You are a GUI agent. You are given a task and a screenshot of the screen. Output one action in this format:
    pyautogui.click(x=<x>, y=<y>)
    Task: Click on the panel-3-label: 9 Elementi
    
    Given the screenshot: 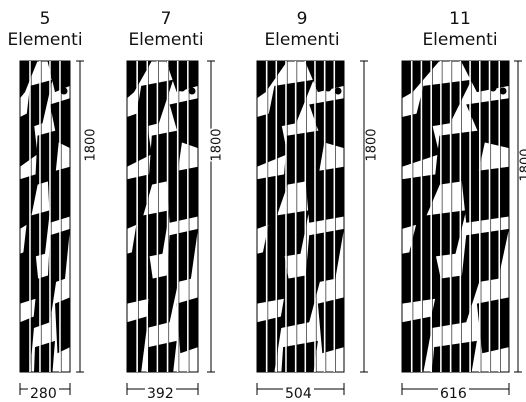 What is the action you would take?
    pyautogui.click(x=302, y=30)
    